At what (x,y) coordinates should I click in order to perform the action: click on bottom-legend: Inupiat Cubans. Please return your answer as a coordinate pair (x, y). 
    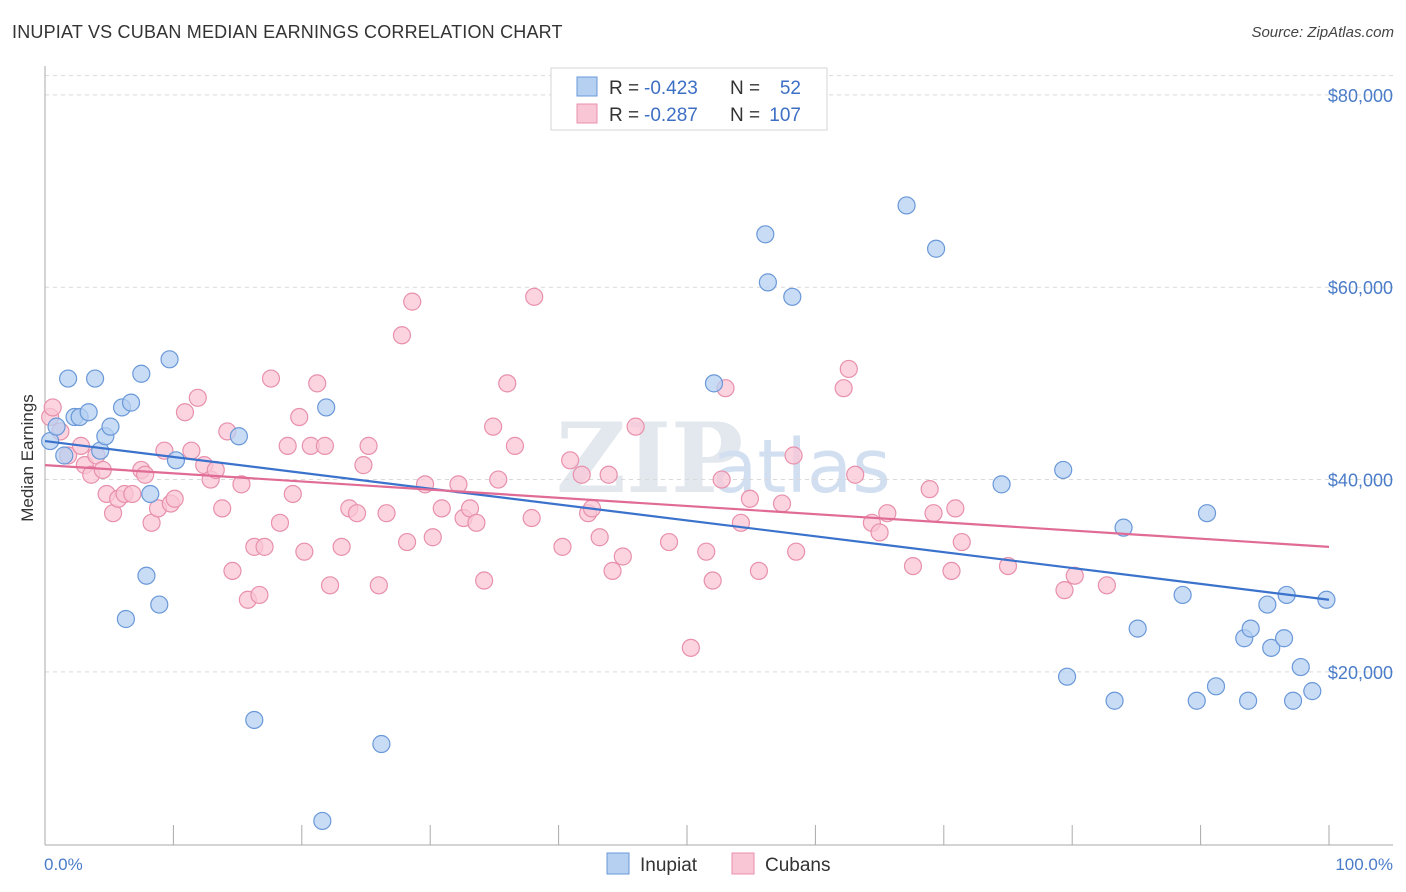
    Looking at the image, I should click on (718, 864).